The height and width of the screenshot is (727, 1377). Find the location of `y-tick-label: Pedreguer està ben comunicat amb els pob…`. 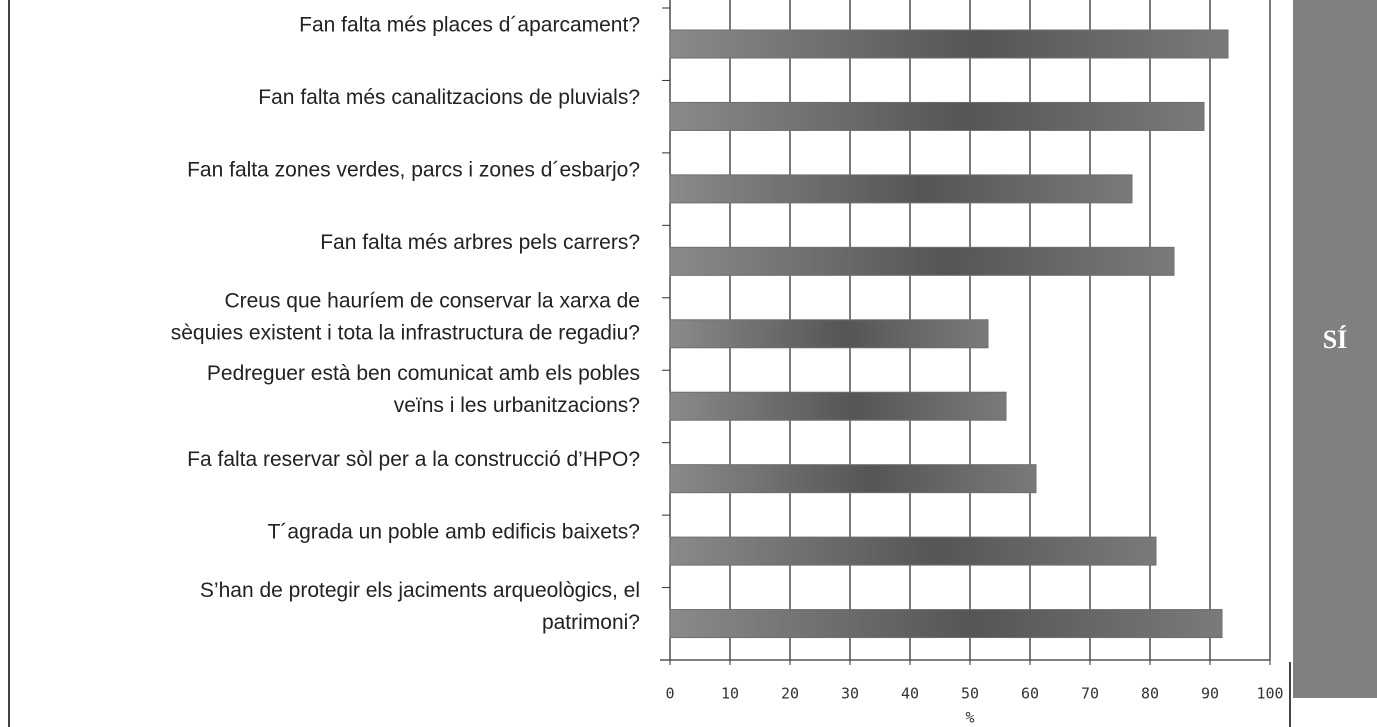

y-tick-label: Pedreguer està ben comunicat amb els pob… is located at coordinates (423, 373).